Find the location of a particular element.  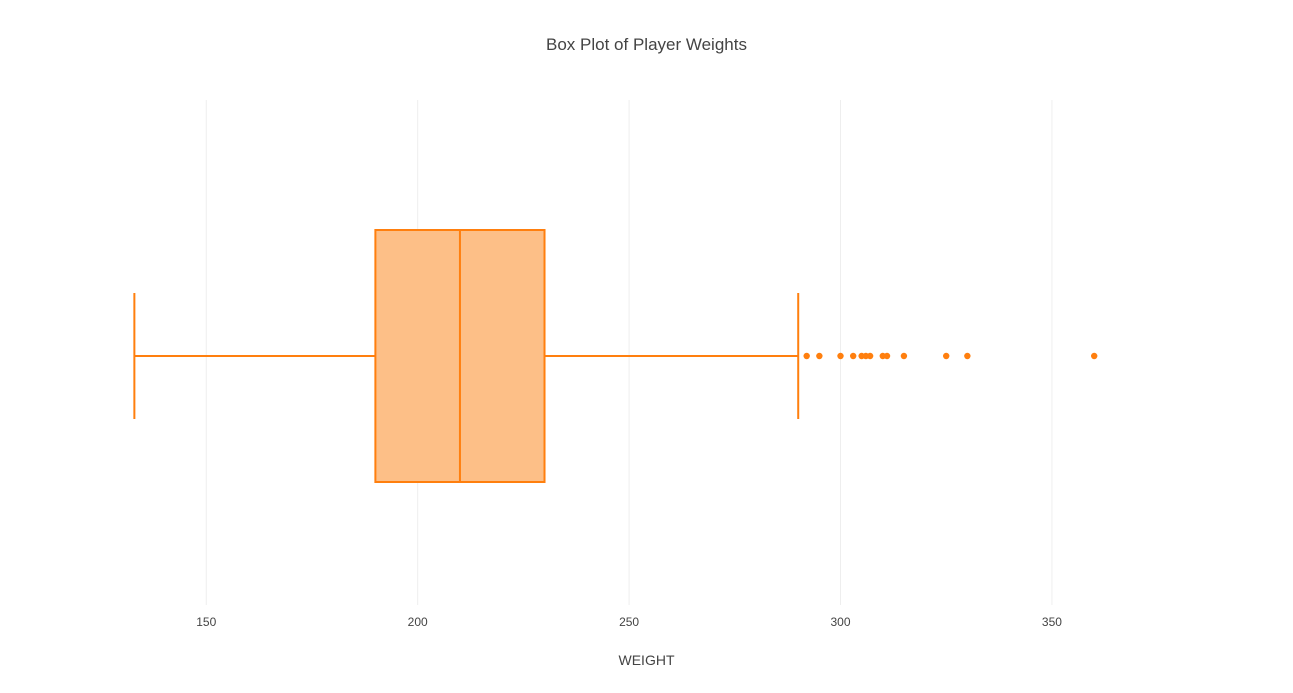

x-tick-label: 150 is located at coordinates (206, 622).